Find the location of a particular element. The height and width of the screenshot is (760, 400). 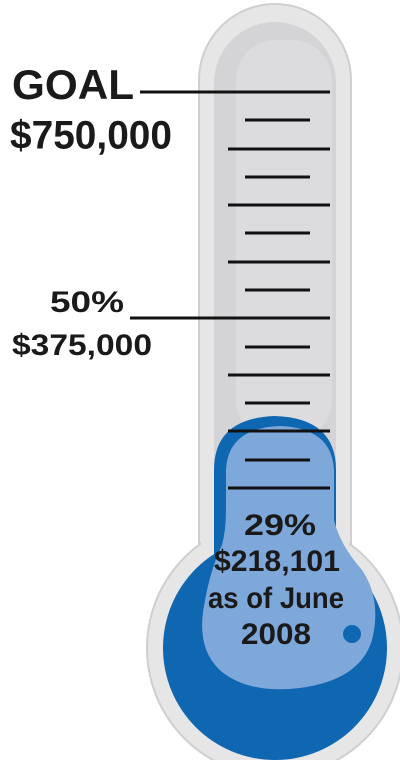

progress-date-line: as of June is located at coordinates (276, 598).